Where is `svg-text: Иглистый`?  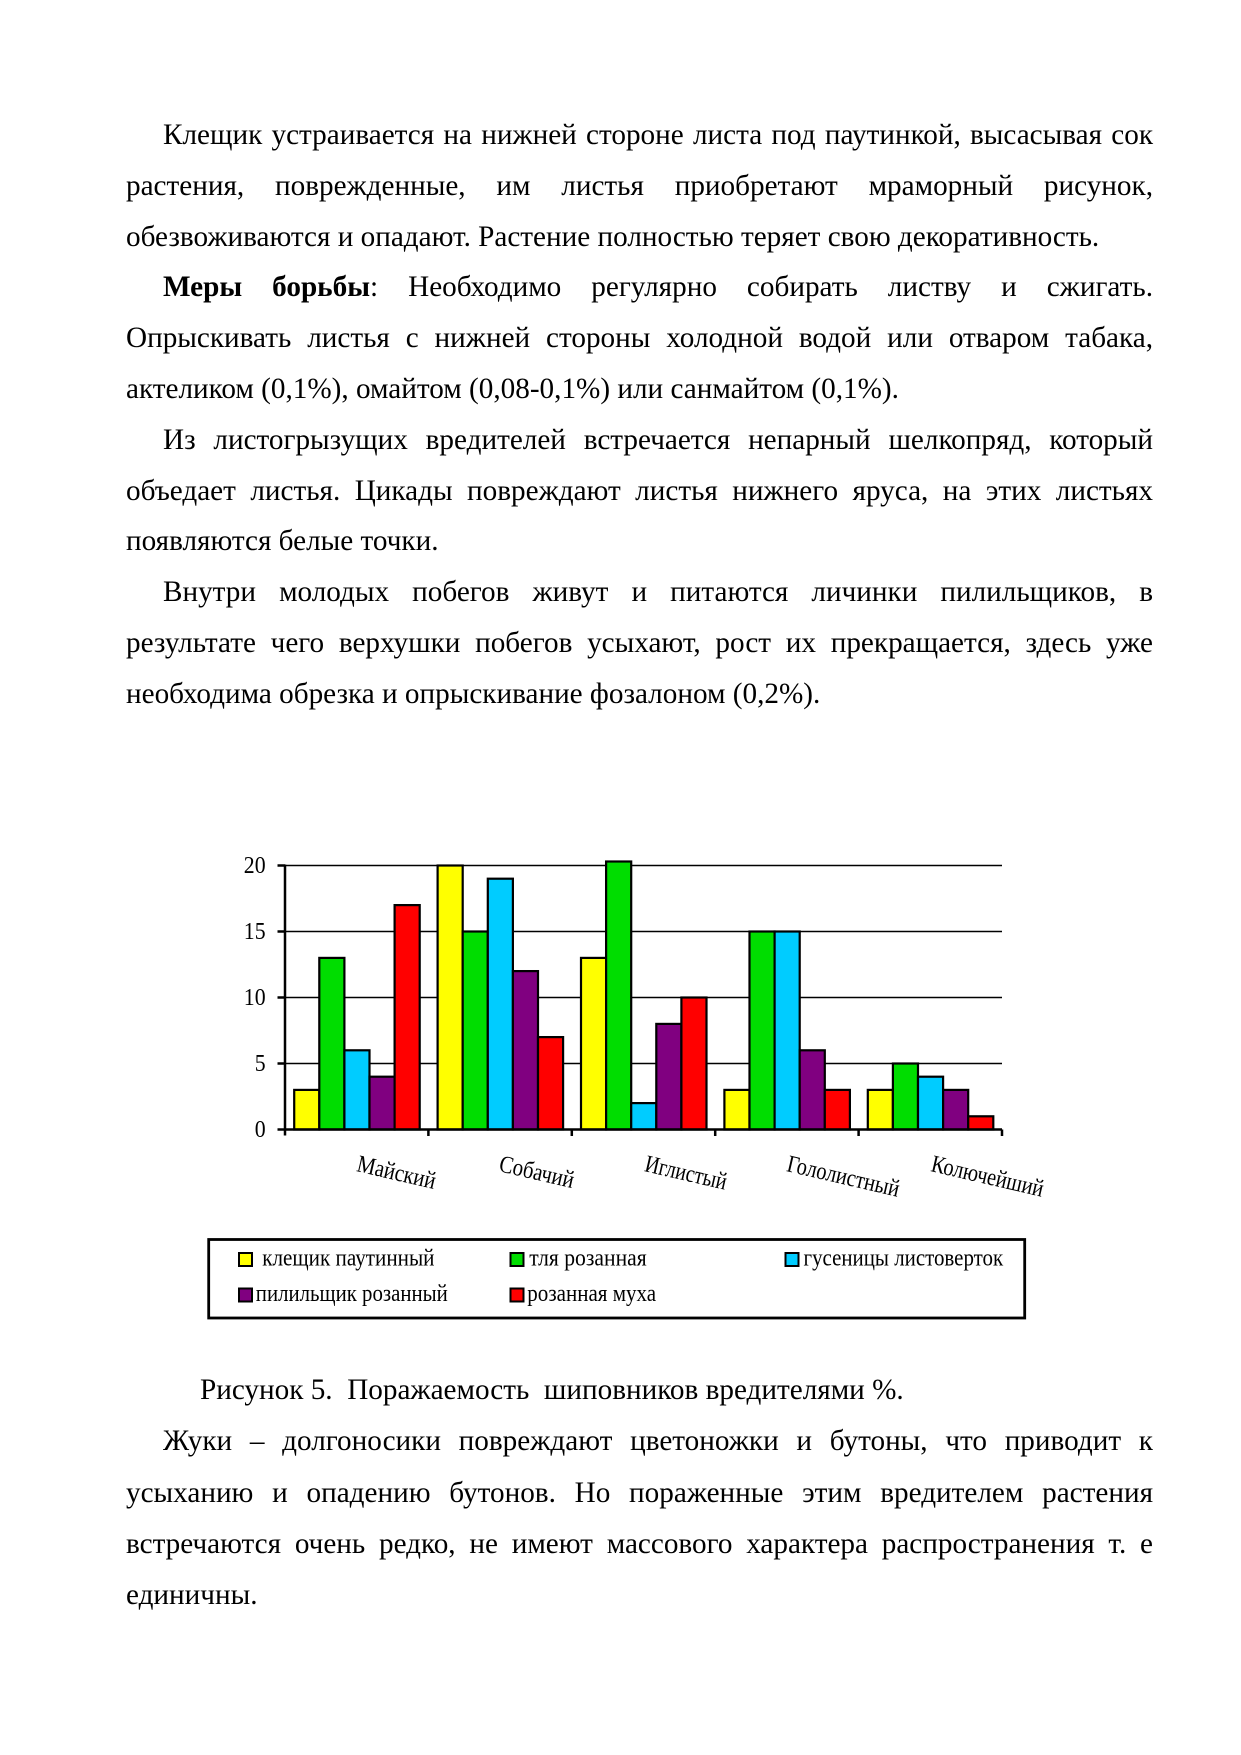
svg-text: Иглистый is located at coordinates (685, 1173).